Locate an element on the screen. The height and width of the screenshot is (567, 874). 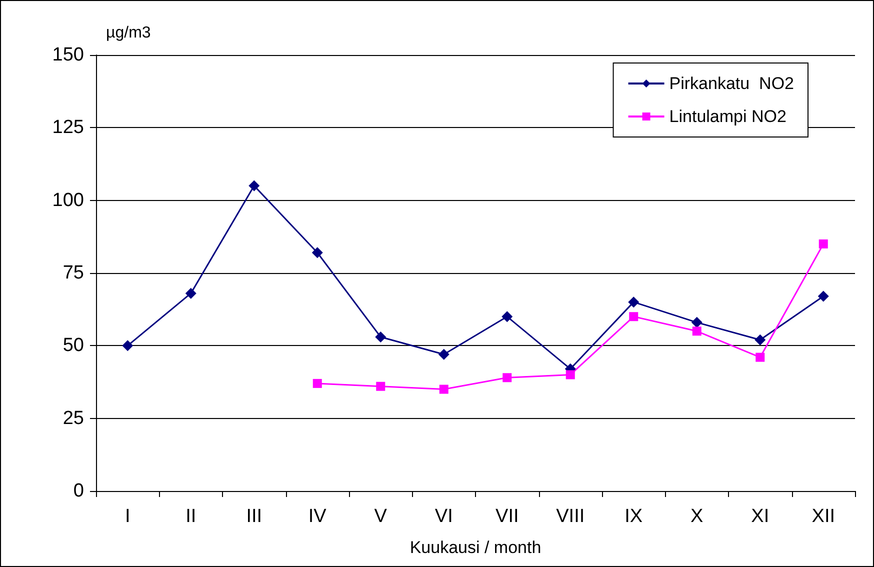
legend-label: Lintulampi NO2 is located at coordinates (727, 116).